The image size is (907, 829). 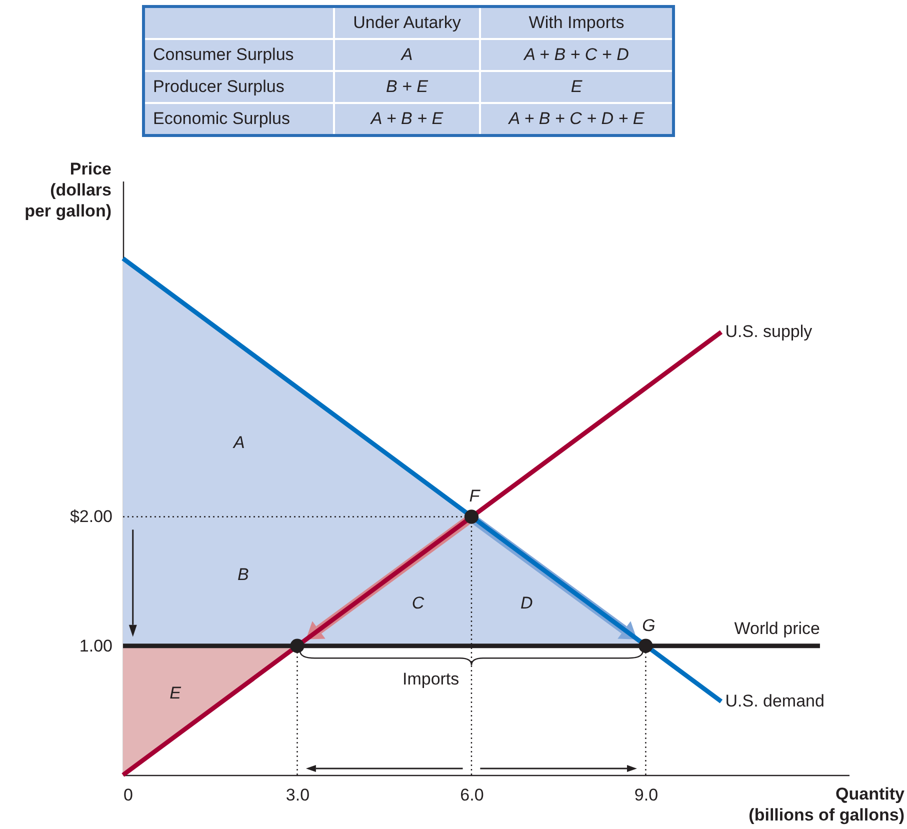 I want to click on annotation: F, so click(x=475, y=496).